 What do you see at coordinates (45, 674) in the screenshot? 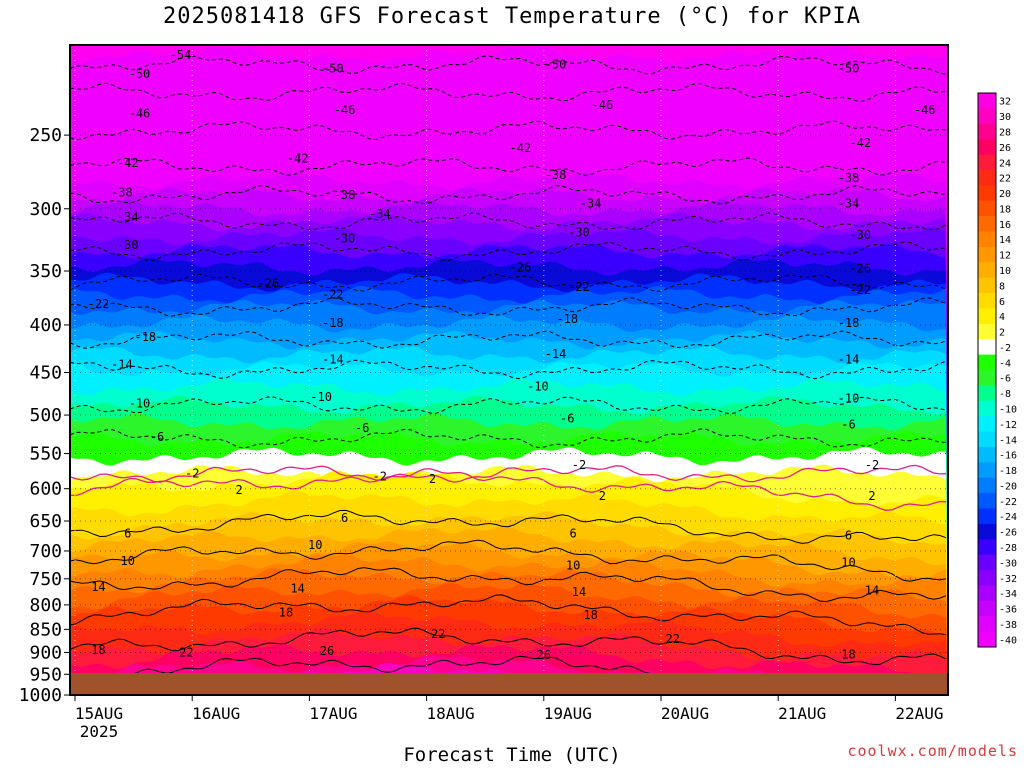
I see `y-tick-label: 950` at bounding box center [45, 674].